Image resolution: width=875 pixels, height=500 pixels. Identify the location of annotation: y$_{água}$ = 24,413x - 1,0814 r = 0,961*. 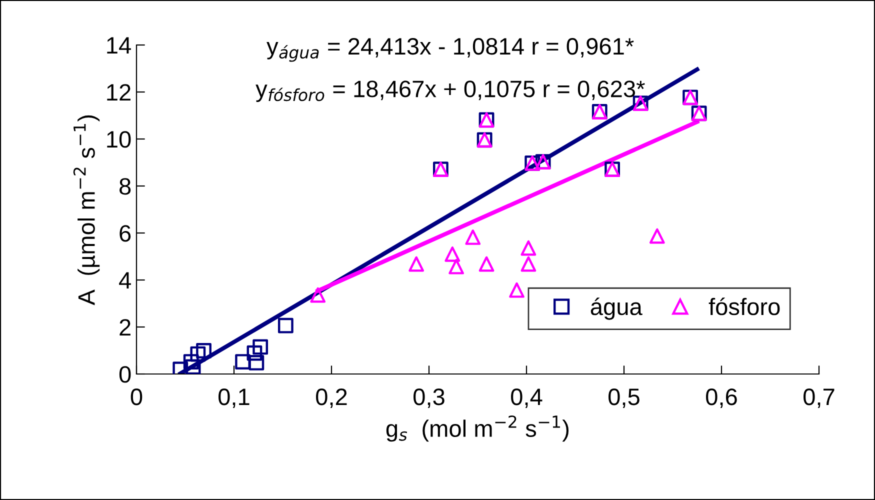
(450, 50).